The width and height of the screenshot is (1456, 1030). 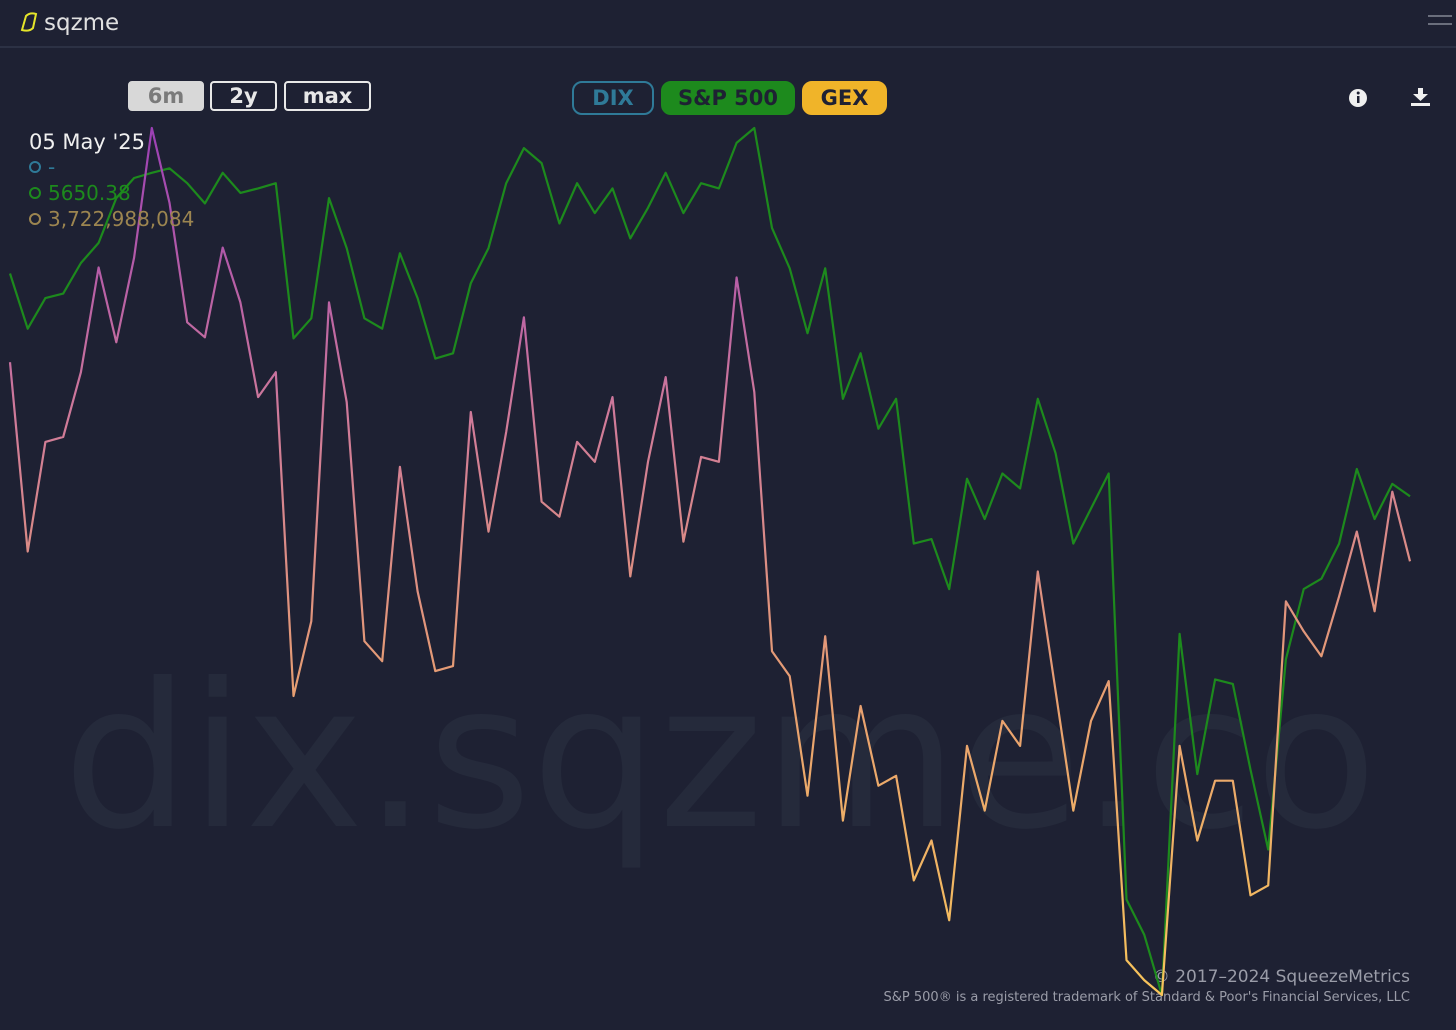 I want to click on download-button, so click(x=1420, y=97).